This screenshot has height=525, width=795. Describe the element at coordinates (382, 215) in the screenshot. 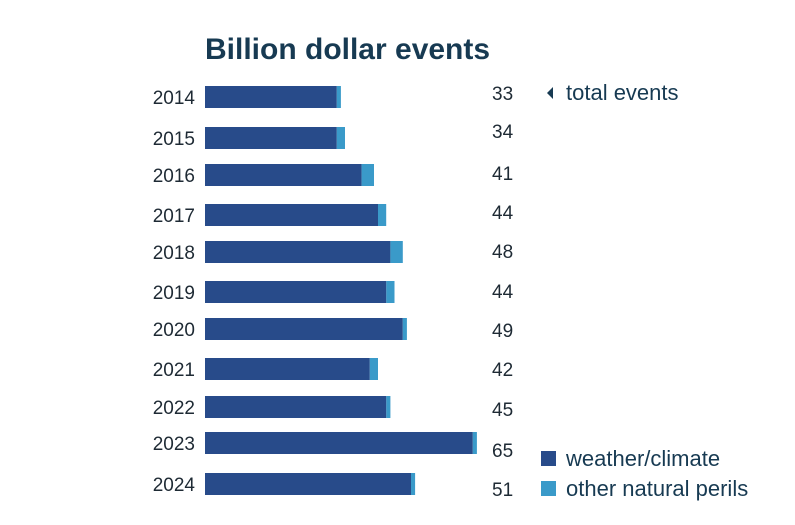

I see `bar-other-natural-perils-2017` at that location.